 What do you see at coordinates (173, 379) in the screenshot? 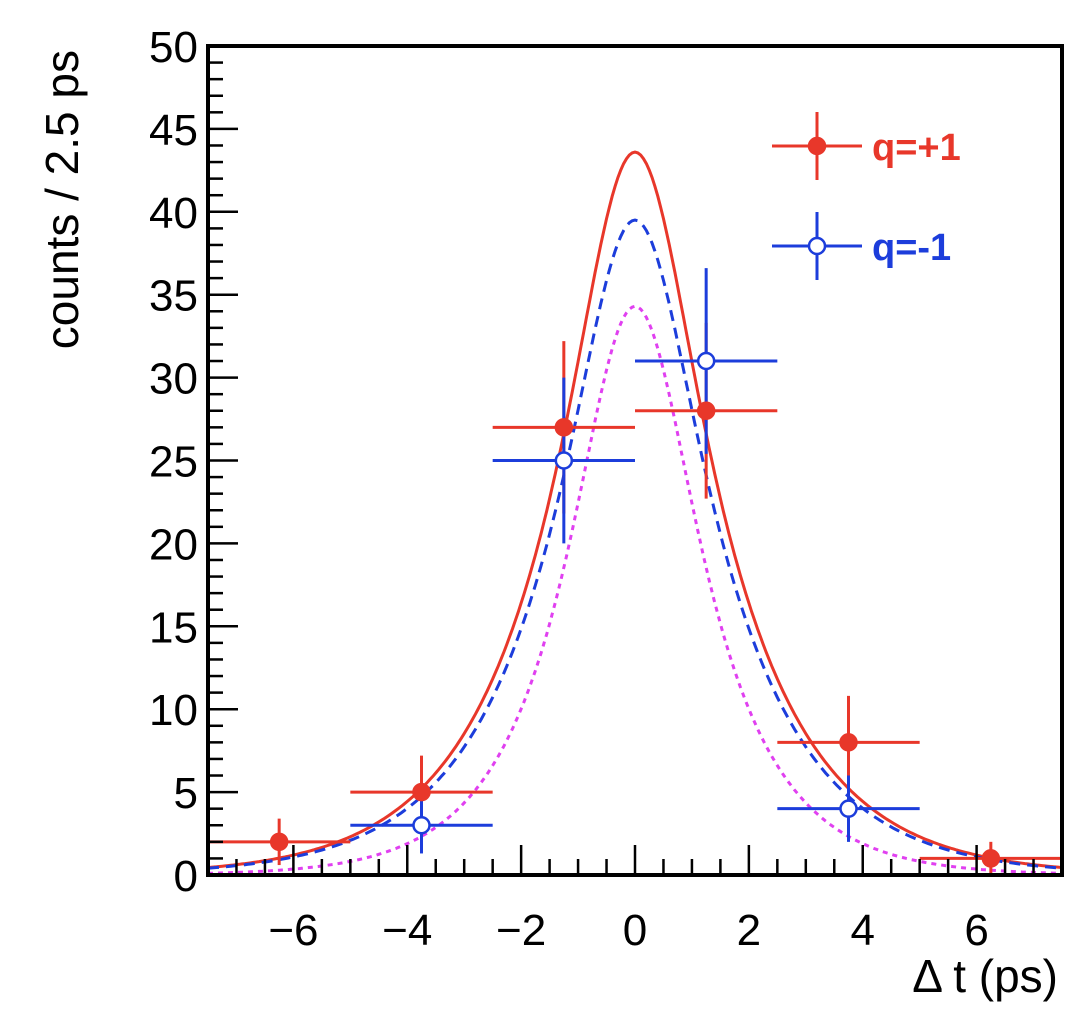
I see `y-tick-label: 30` at bounding box center [173, 379].